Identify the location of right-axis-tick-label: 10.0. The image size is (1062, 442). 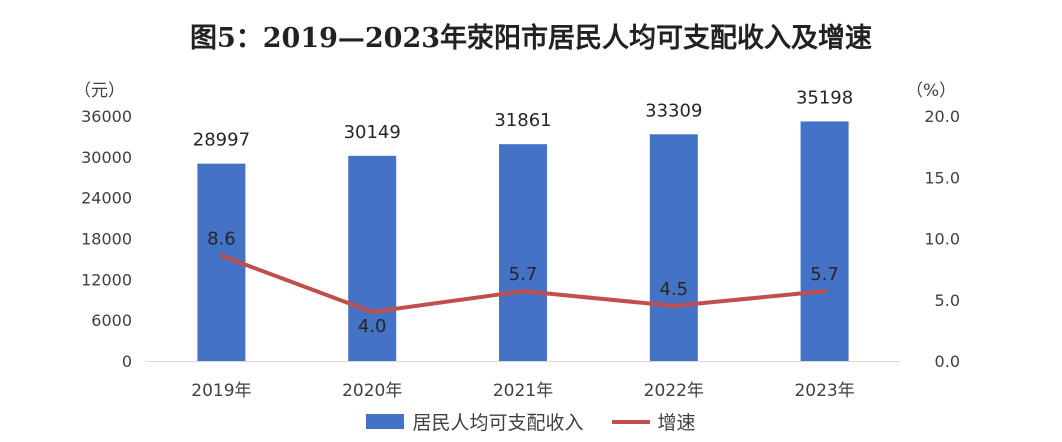
(942, 239).